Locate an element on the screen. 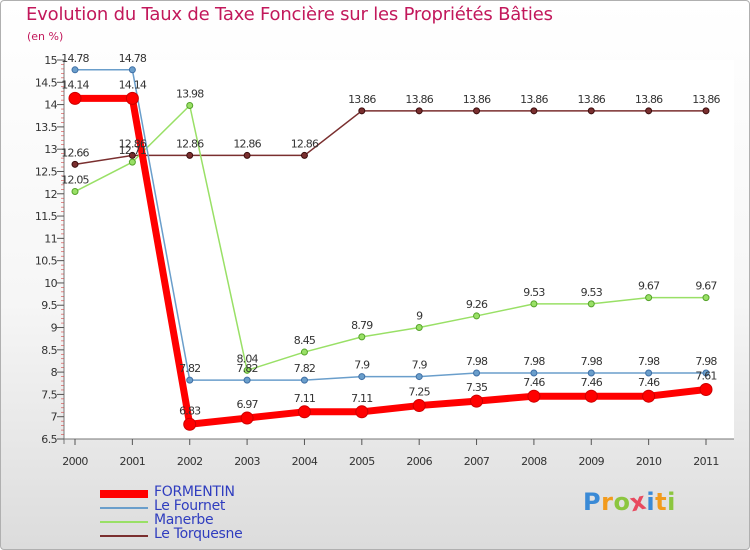 The height and width of the screenshot is (550, 750). proxiti-logo: Proxiti is located at coordinates (629, 502).